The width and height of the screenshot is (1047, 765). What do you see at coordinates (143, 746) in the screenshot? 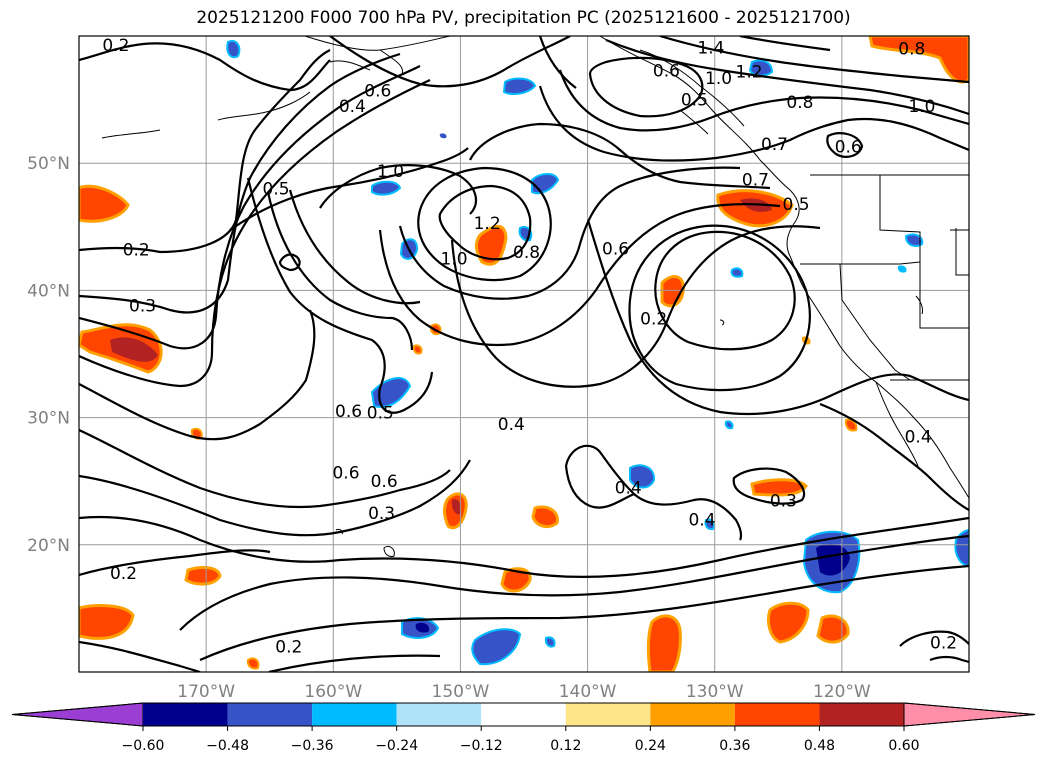
I see `colorbar-tick-label: −0.60` at bounding box center [143, 746].